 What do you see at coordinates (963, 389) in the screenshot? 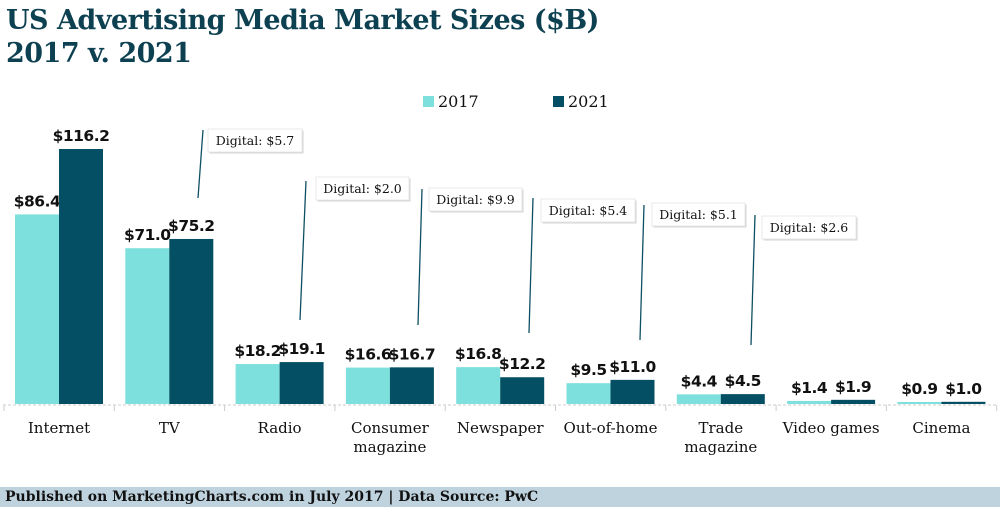
I see `data-label-2021: $1.0` at bounding box center [963, 389].